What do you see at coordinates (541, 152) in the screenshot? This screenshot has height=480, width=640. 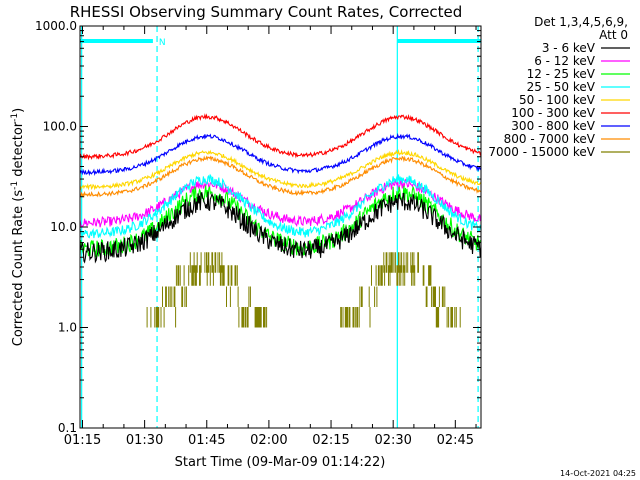 I see `legend-entry-label: 7000 - 15000 keV` at bounding box center [541, 152].